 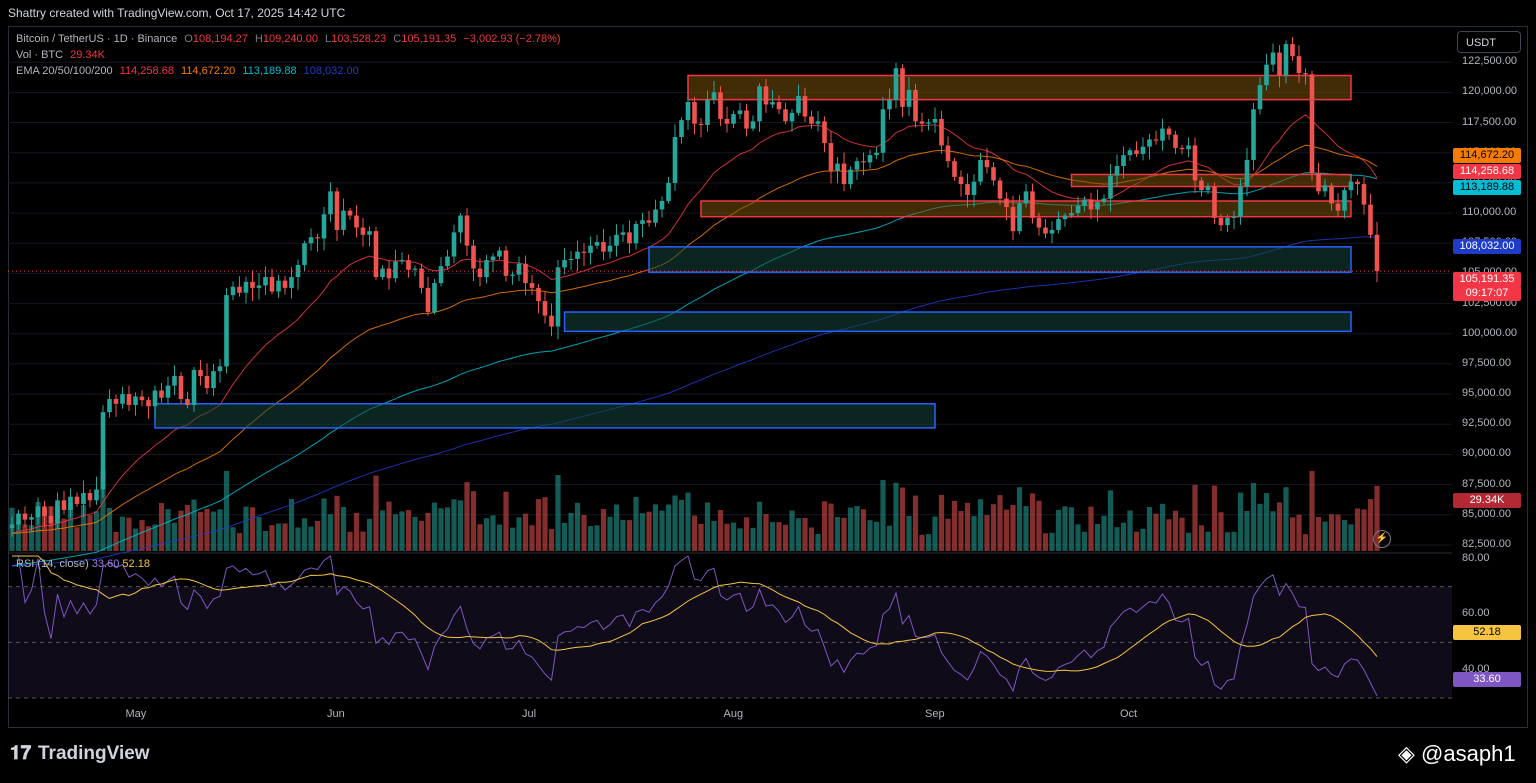 What do you see at coordinates (80, 754) in the screenshot?
I see `tradingview-logo: 𝟏𝟕 TradingView` at bounding box center [80, 754].